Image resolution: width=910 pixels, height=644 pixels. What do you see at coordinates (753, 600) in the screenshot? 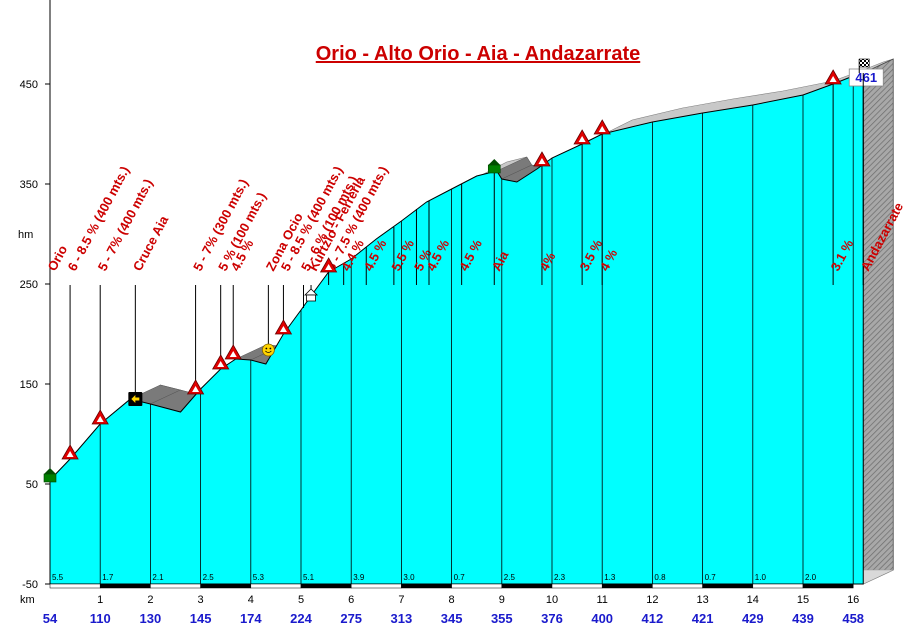
I see `x-tick-label: 14` at bounding box center [753, 600].